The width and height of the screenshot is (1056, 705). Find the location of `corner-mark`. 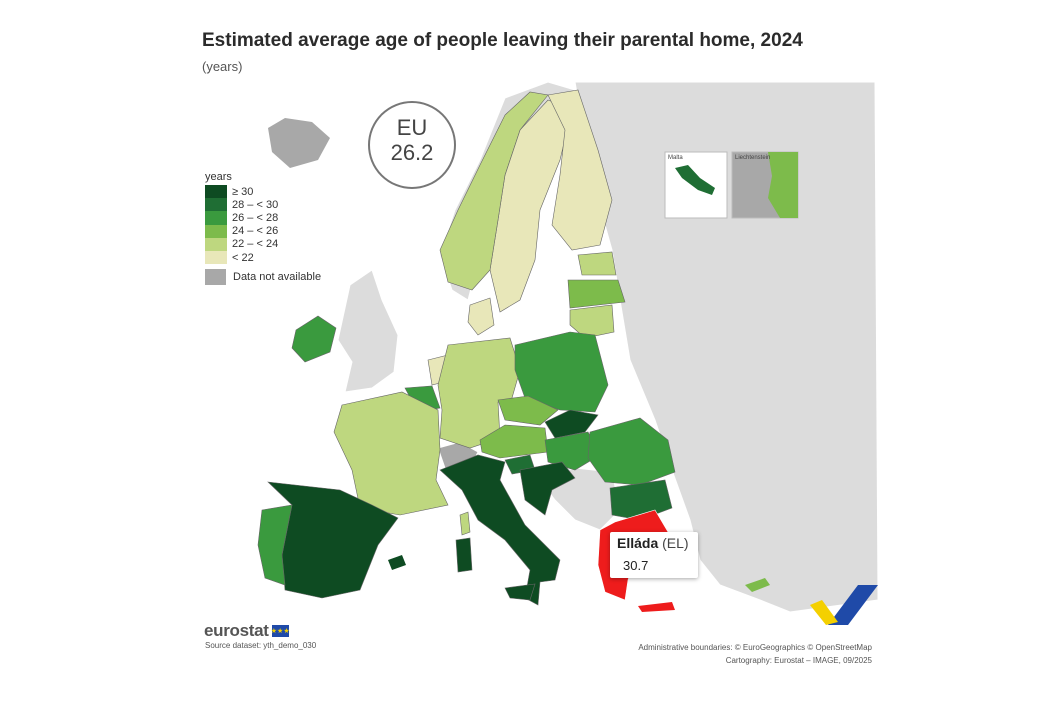

corner-mark is located at coordinates (853, 605).